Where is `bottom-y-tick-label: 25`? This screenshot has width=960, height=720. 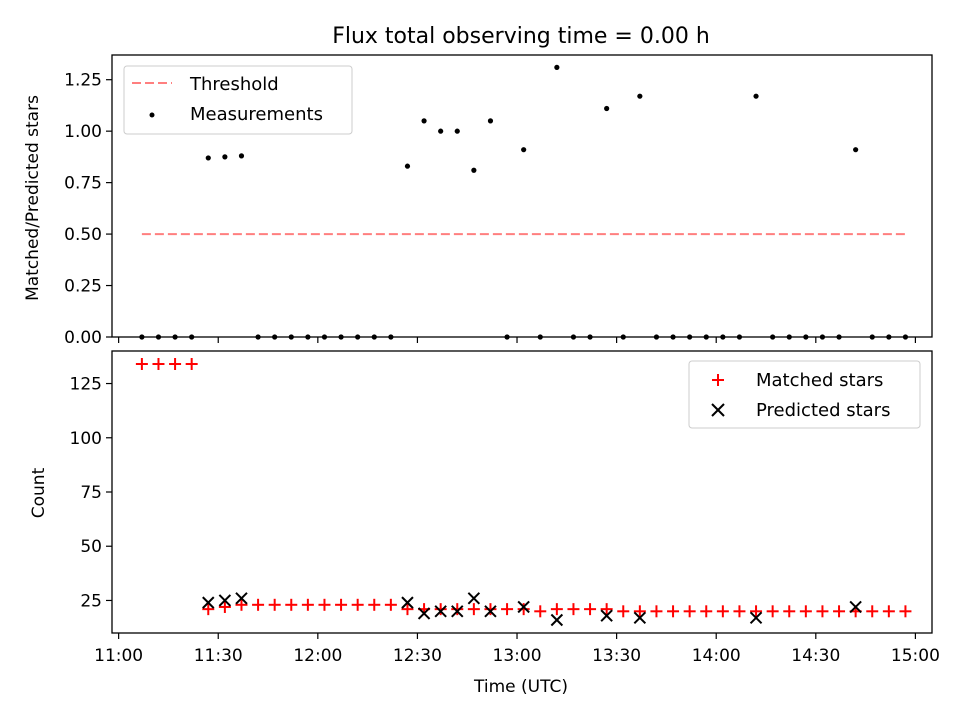 bottom-y-tick-label: 25 is located at coordinates (91, 601).